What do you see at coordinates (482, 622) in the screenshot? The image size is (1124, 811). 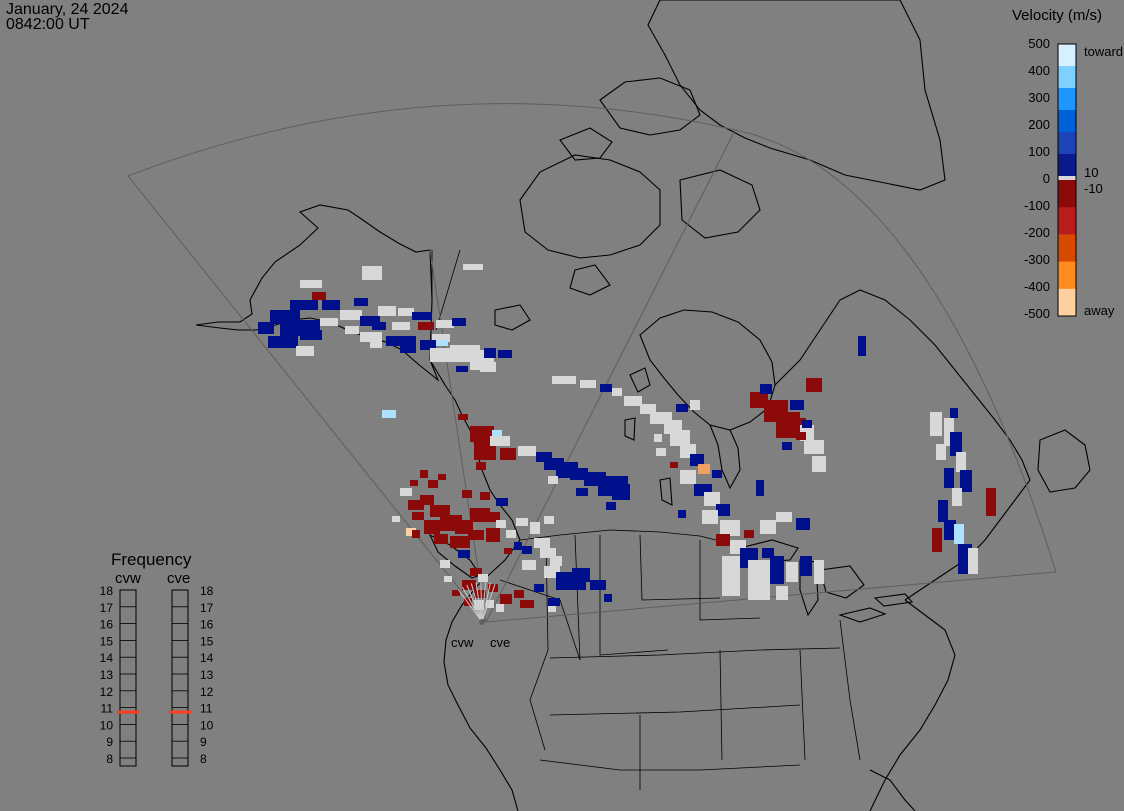 I see `radar-site-dot` at bounding box center [482, 622].